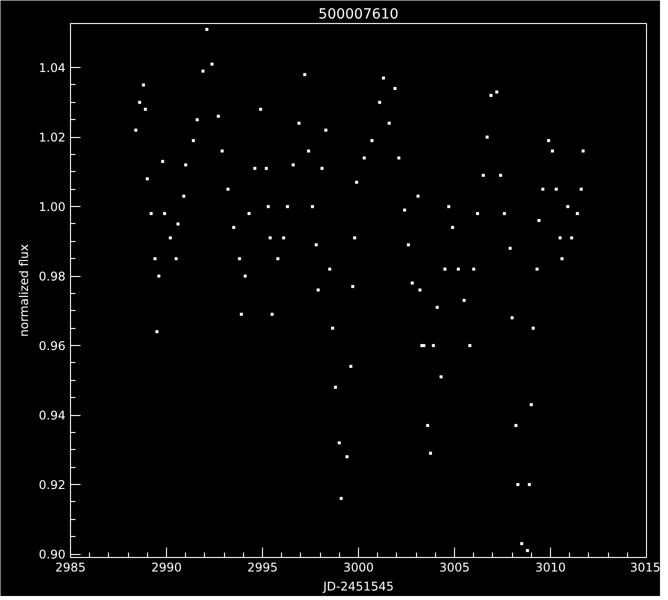 This screenshot has width=668, height=600. What do you see at coordinates (645, 567) in the screenshot?
I see `x-tick-label: 3015` at bounding box center [645, 567].